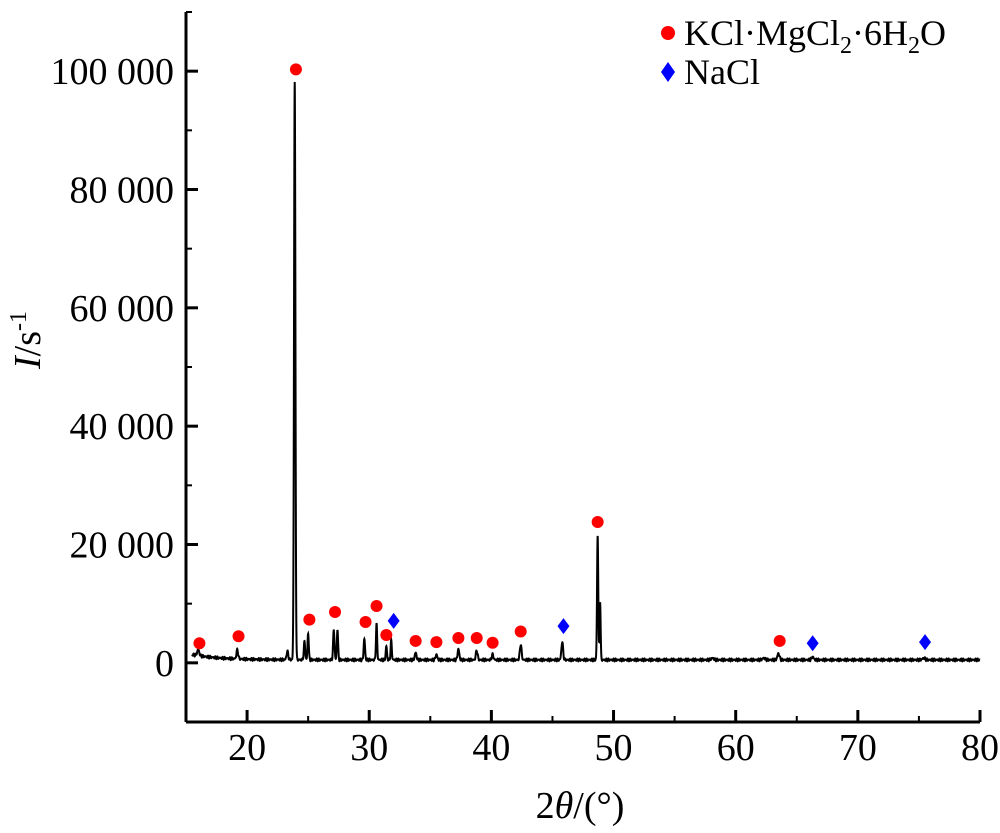  I want to click on x-tick-label: 50, so click(614, 748).